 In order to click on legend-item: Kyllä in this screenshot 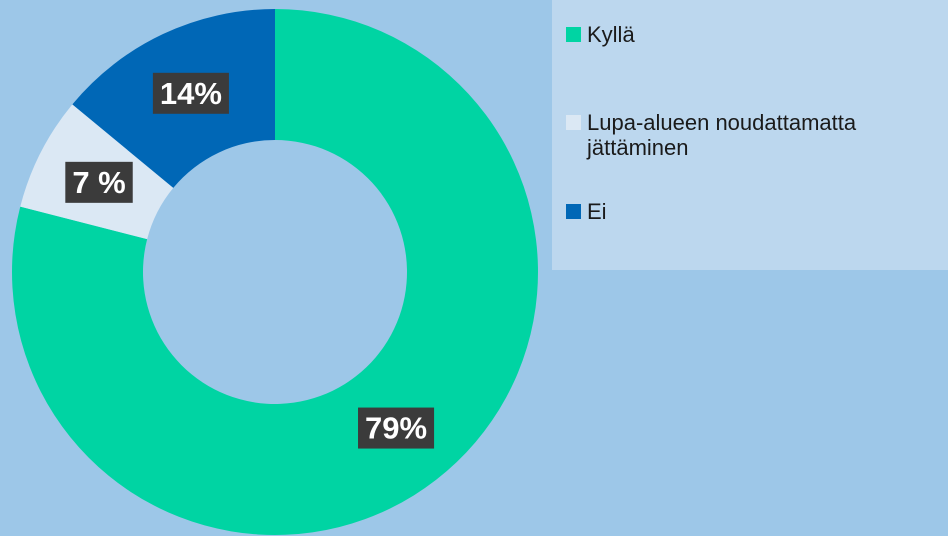, I will do `click(756, 34)`.